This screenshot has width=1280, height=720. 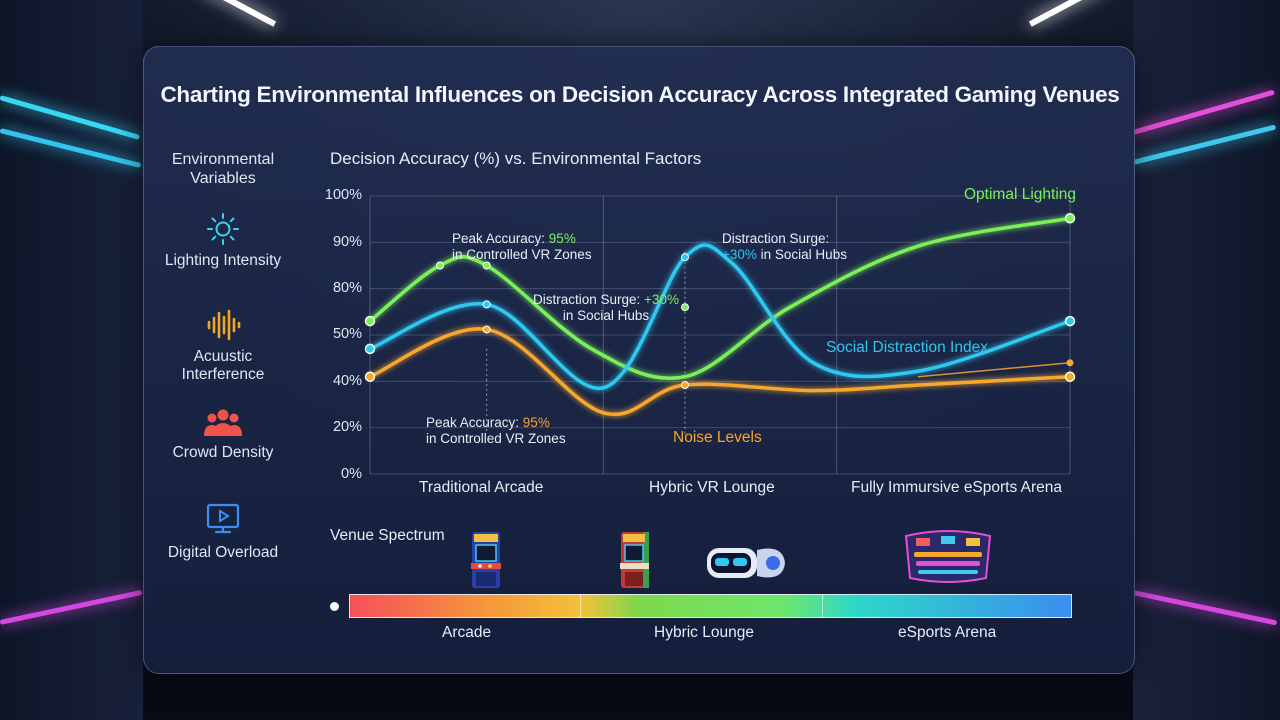 What do you see at coordinates (223, 169) in the screenshot?
I see `legend-title: Environmental Variables` at bounding box center [223, 169].